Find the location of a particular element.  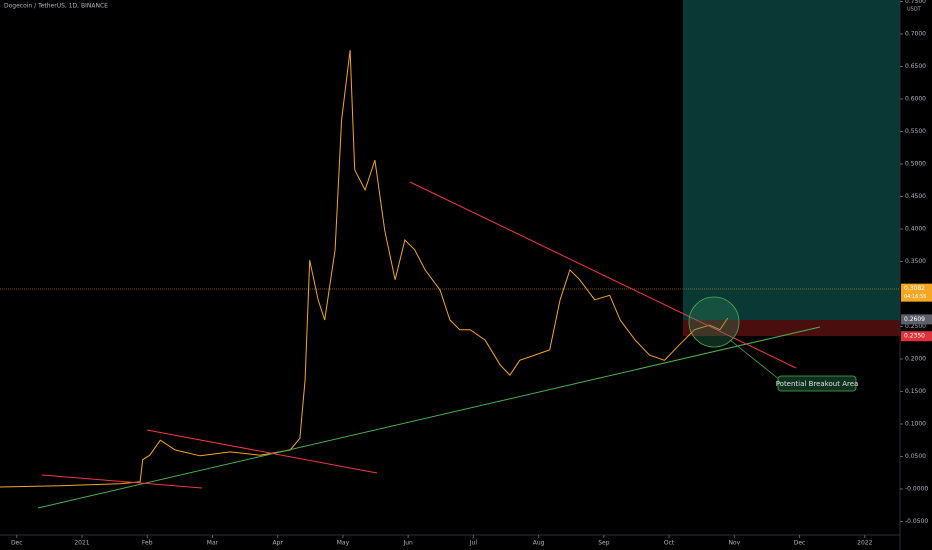

chart-title: Dogecoin / TetherUS, 1D, BINANCE is located at coordinates (56, 6).